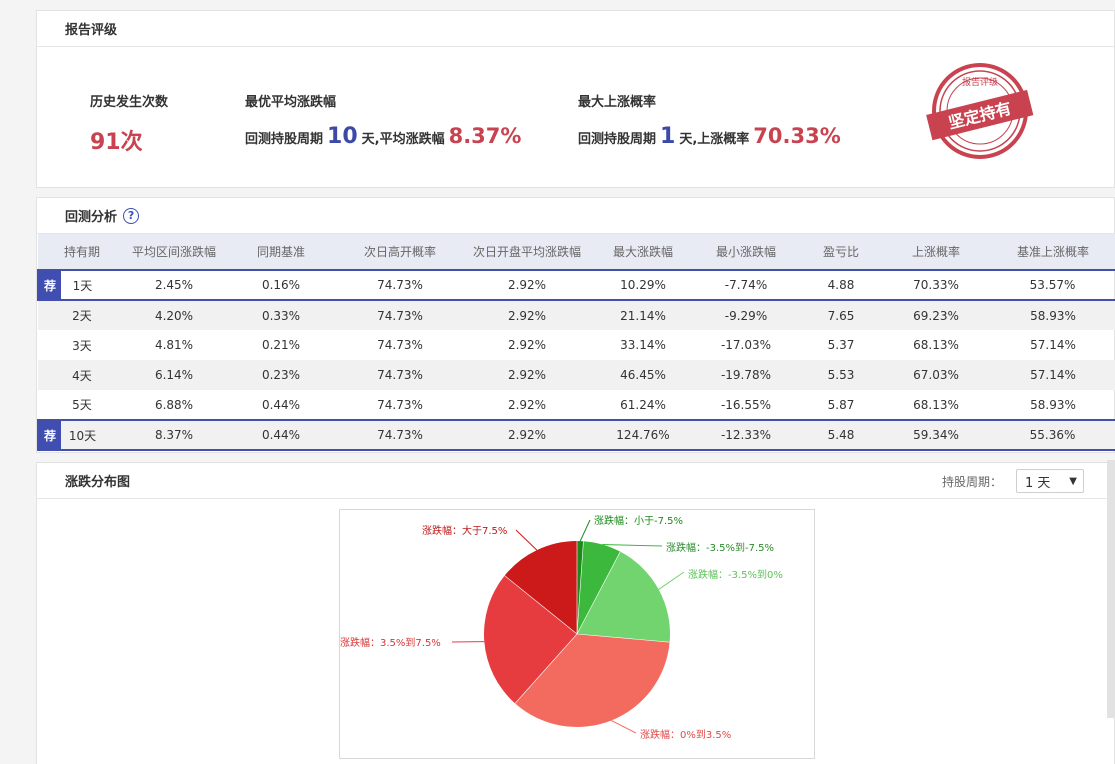 The height and width of the screenshot is (764, 1115). Describe the element at coordinates (617, 102) in the screenshot. I see `max-up-label: 最大上涨概率` at that location.